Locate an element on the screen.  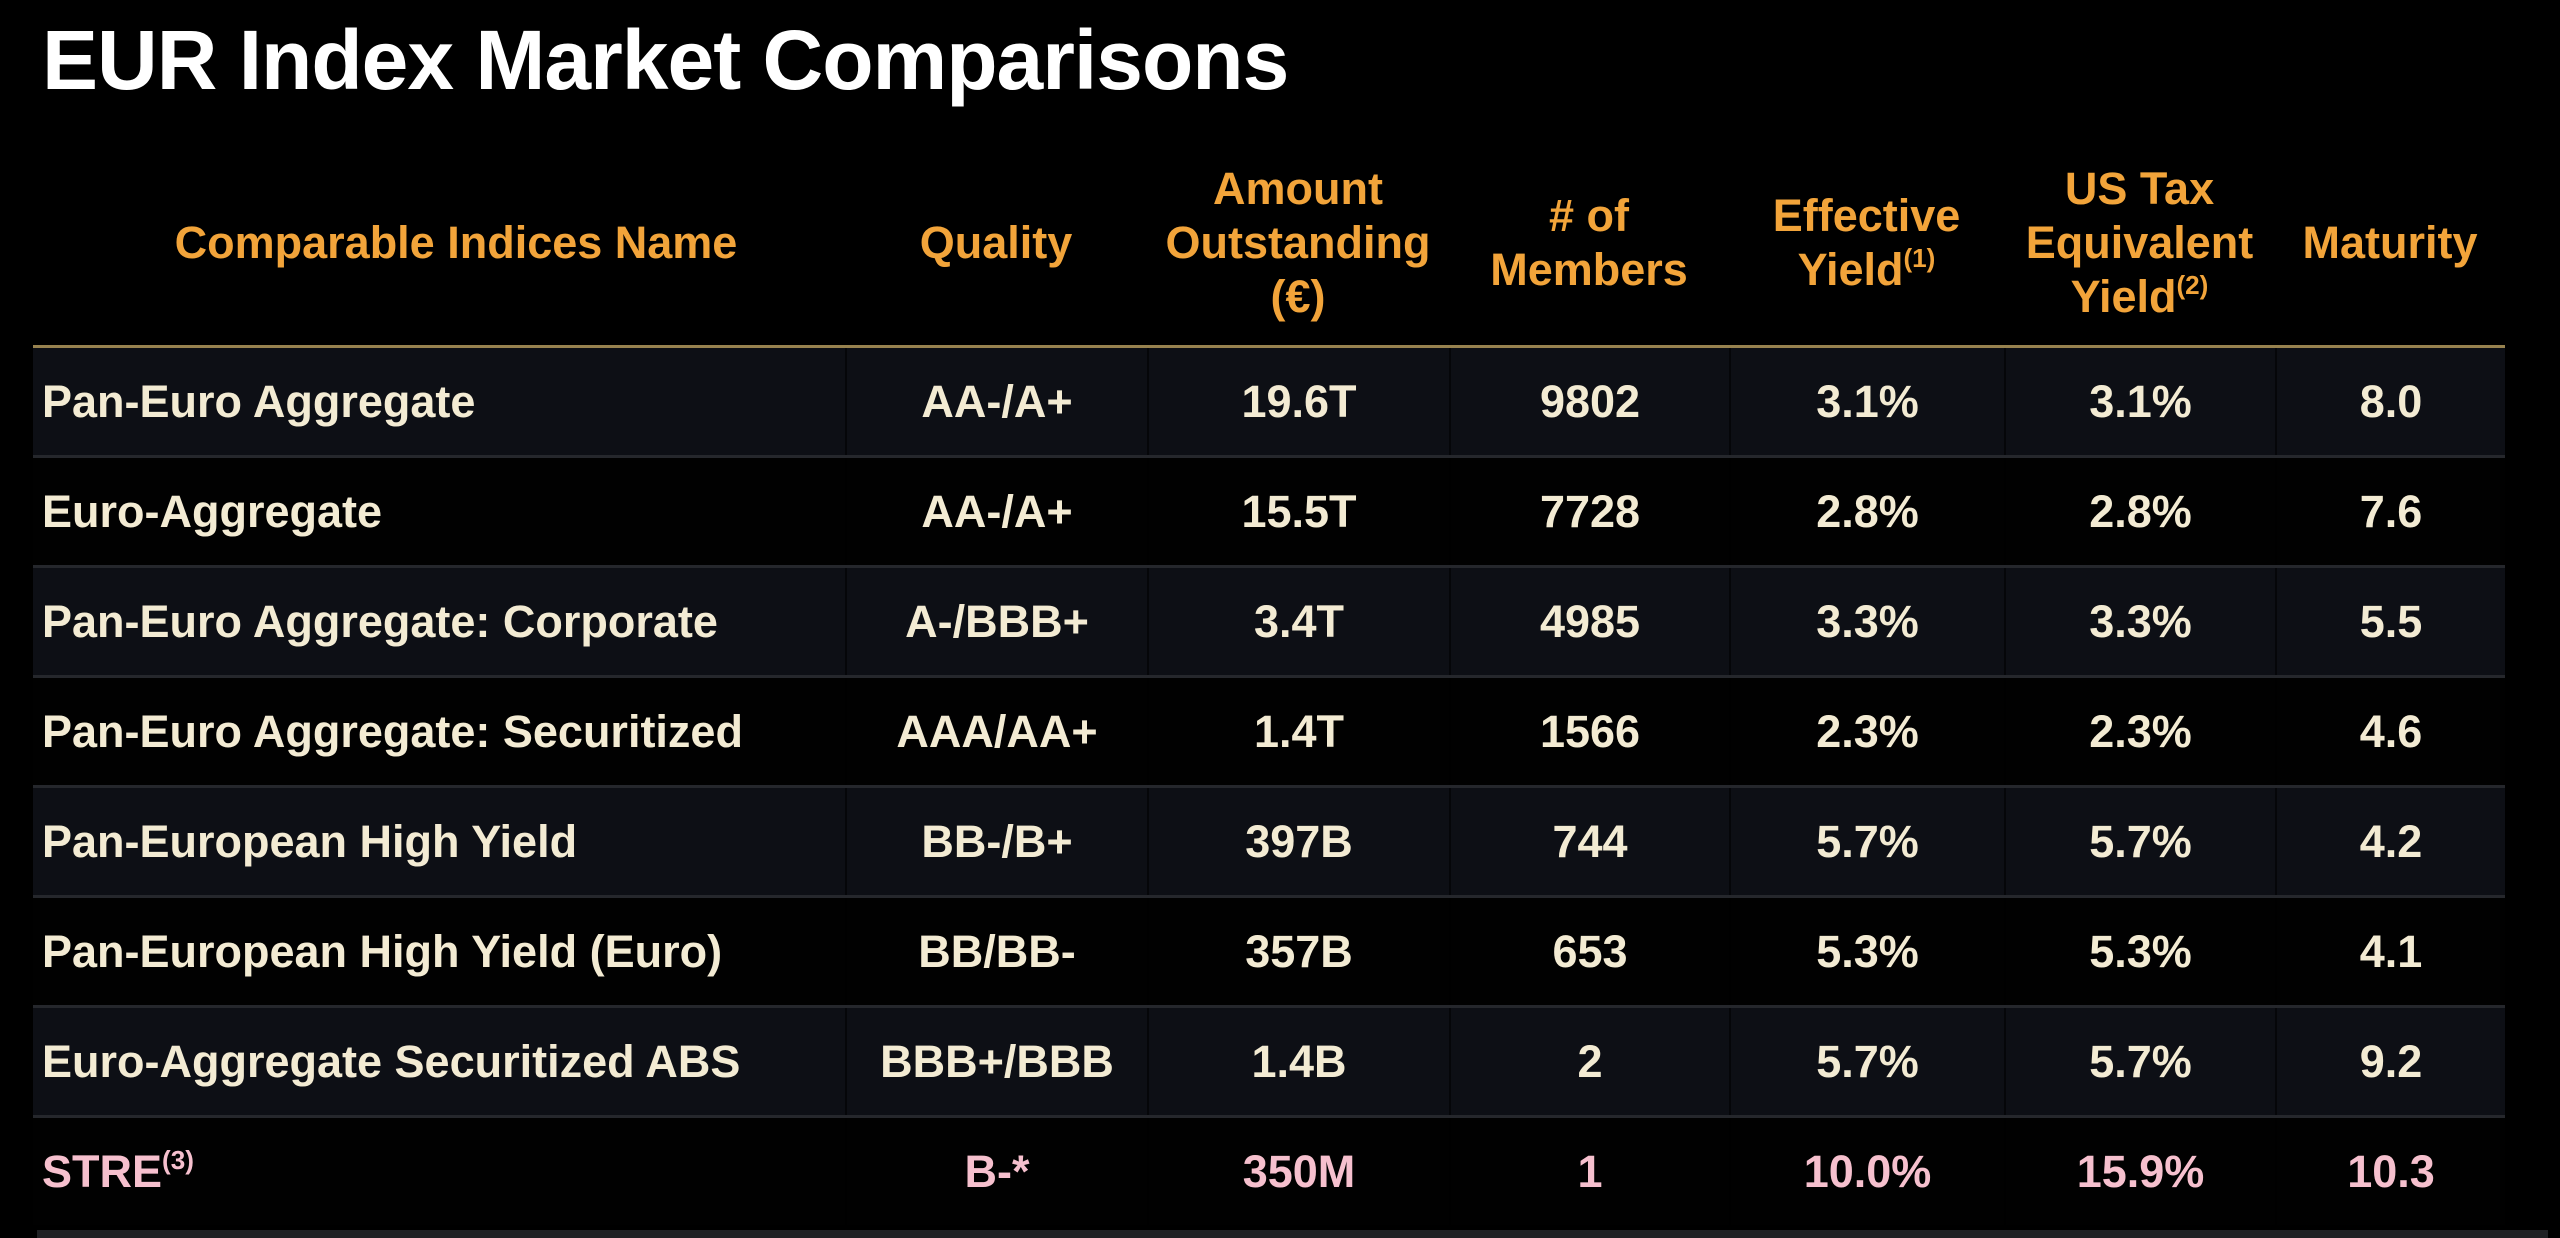
cell-amount-outstanding: 19.6T is located at coordinates (1298, 401).